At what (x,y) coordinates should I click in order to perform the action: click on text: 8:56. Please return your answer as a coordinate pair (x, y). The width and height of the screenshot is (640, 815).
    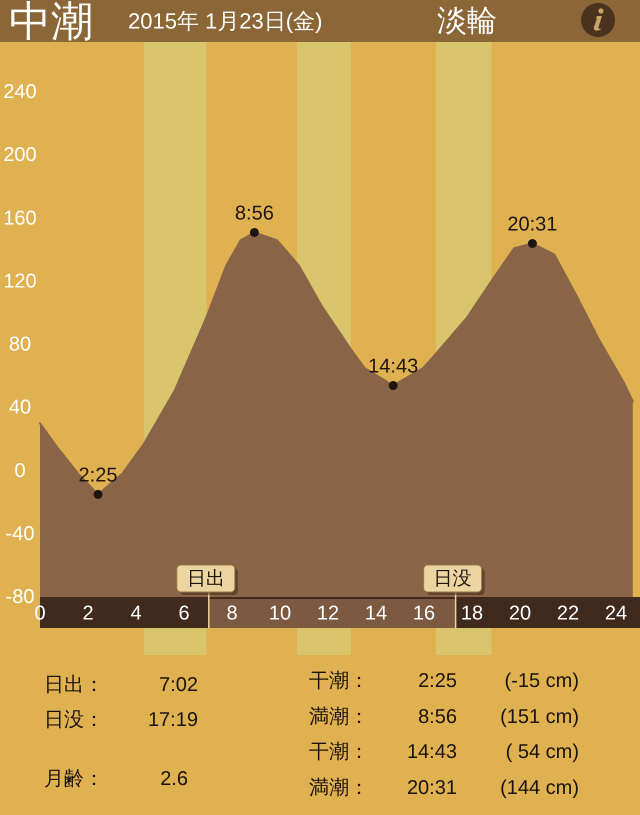
    Looking at the image, I should click on (437, 717).